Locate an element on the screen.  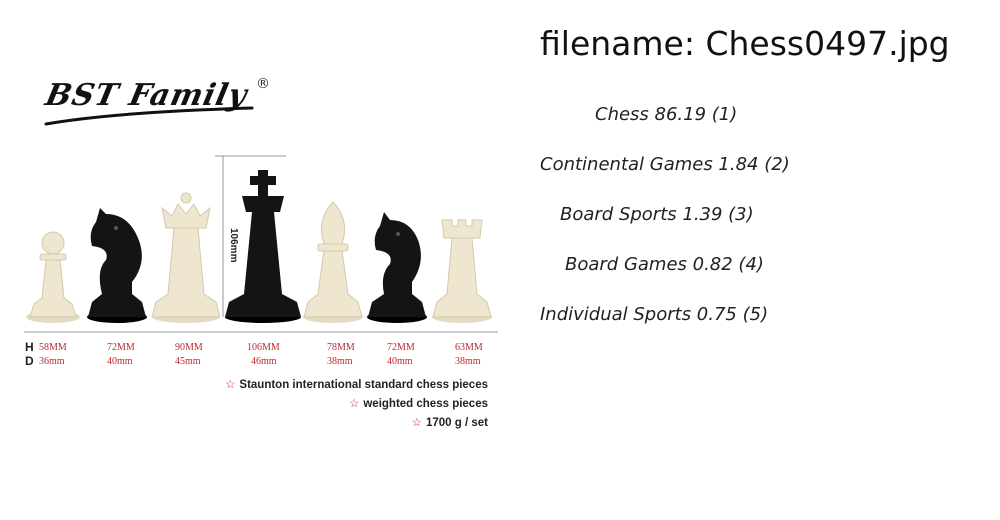
height-cell: 58MM is located at coordinates (53, 347).